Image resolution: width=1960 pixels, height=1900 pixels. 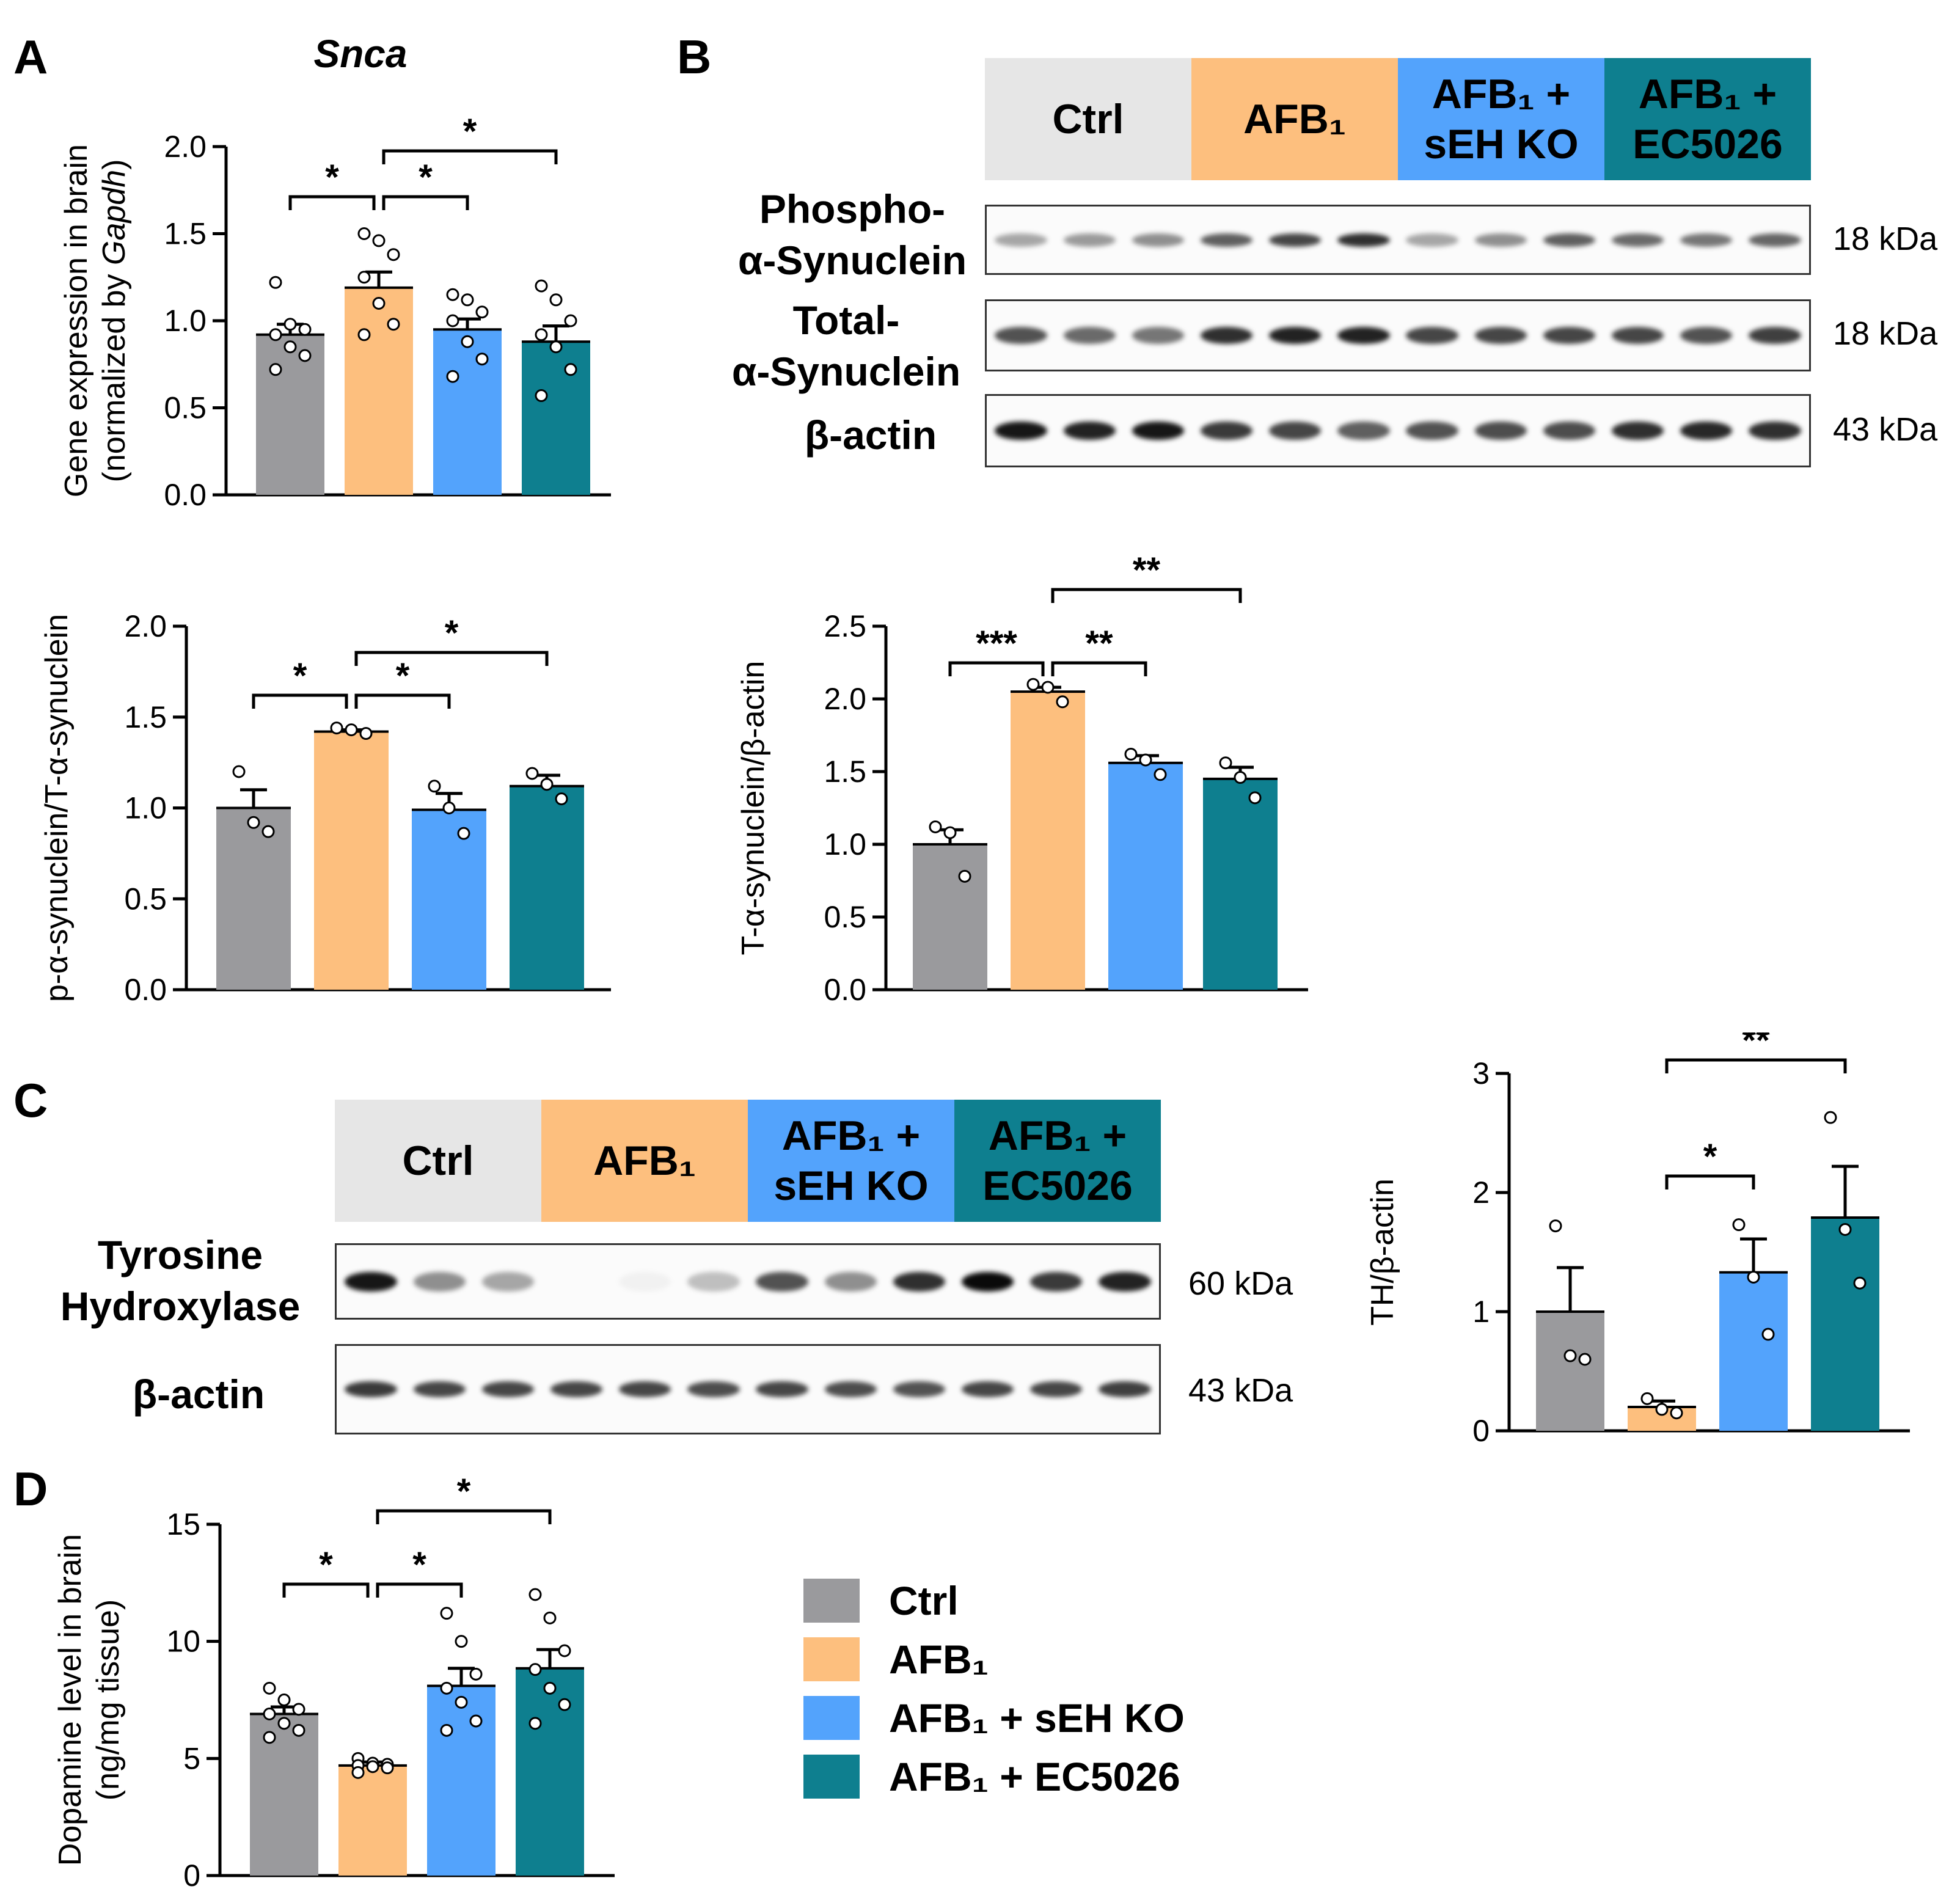 What do you see at coordinates (845, 699) in the screenshot?
I see `y-tick-label: 2.0` at bounding box center [845, 699].